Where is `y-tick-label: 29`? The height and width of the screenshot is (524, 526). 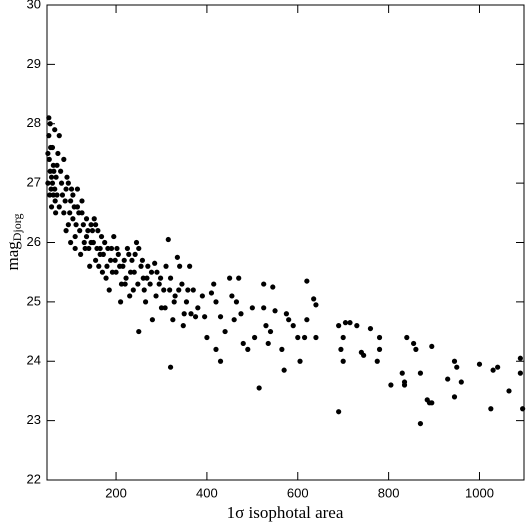
y-tick-label: 29 is located at coordinates (34, 63).